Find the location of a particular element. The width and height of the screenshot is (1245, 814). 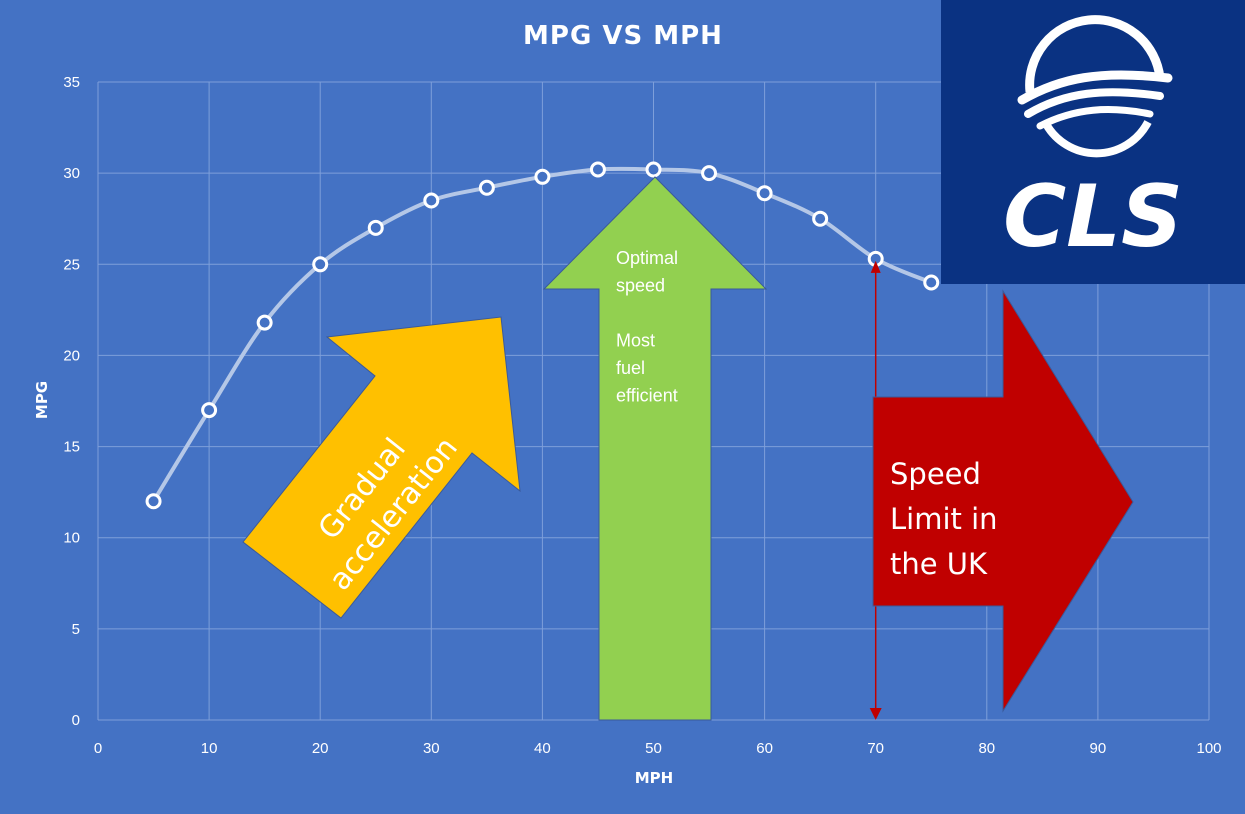

logo-background is located at coordinates (1093, 142).